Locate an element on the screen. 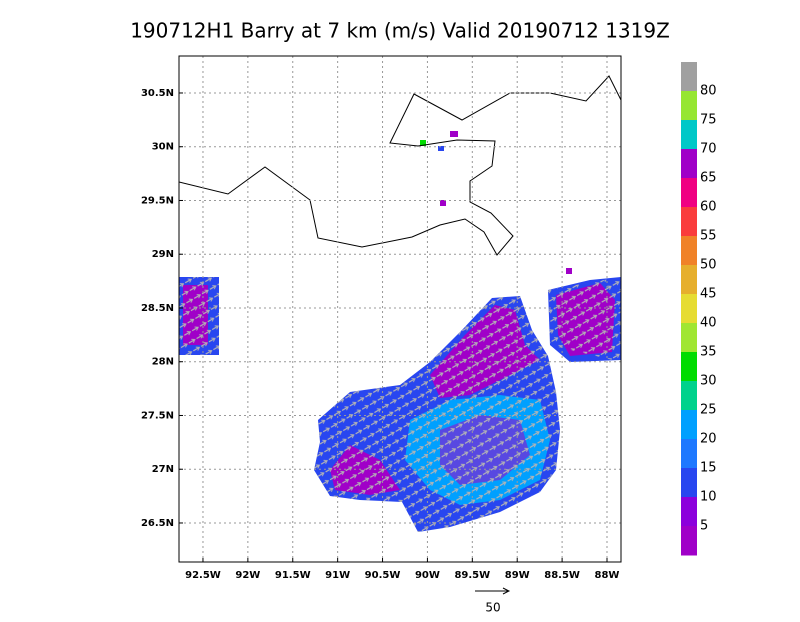 The image size is (800, 622). colorbar-label: 25 is located at coordinates (708, 410).